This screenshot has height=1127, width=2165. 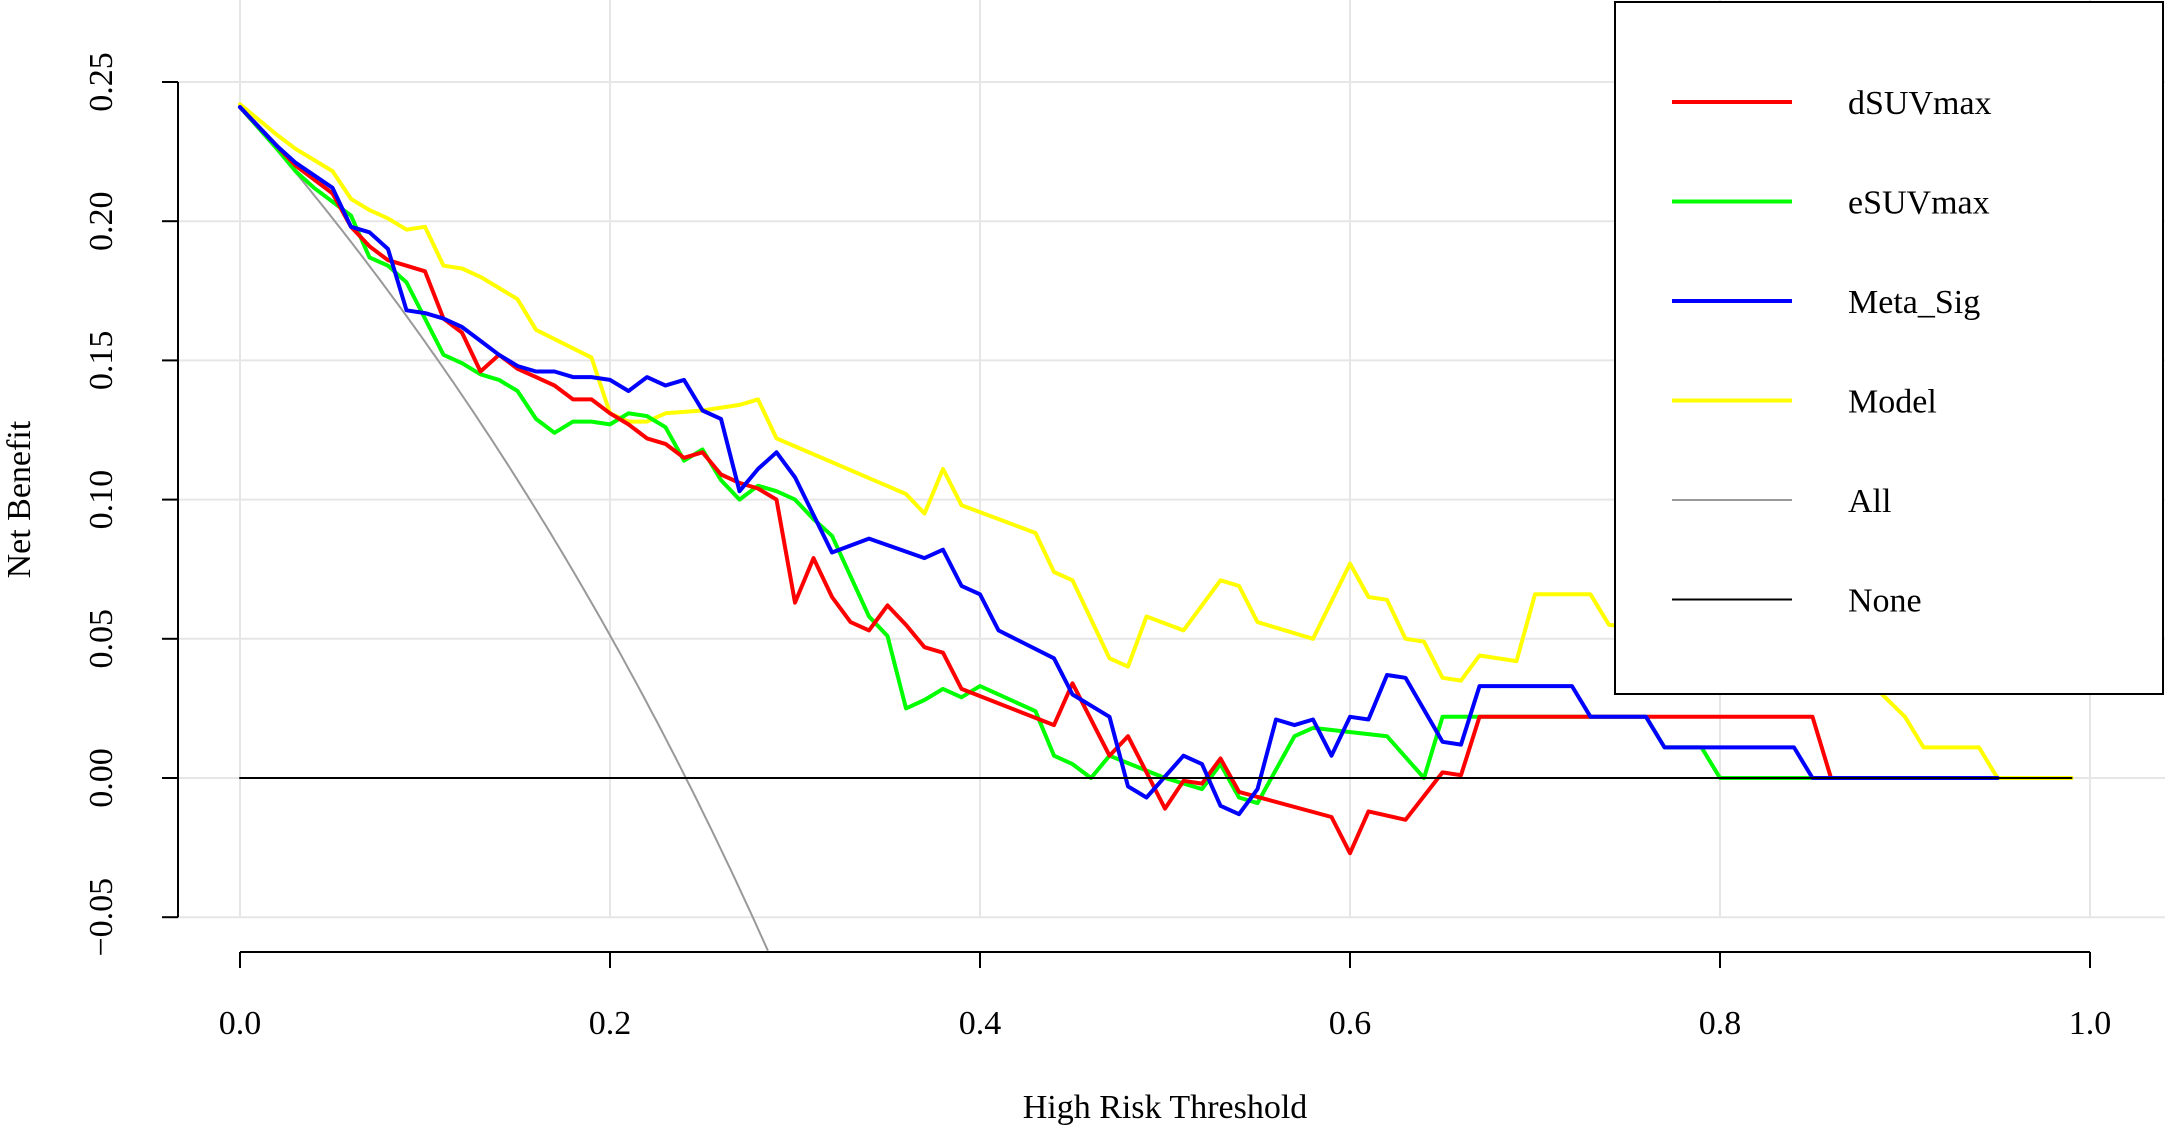 I want to click on y-tick-label-2: 0.05, so click(x=101, y=639).